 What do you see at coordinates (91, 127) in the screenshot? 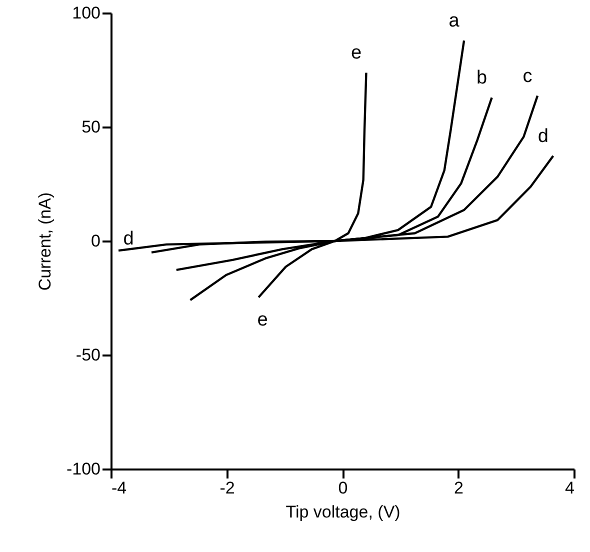
I see `y-tick-label: 50` at bounding box center [91, 127].